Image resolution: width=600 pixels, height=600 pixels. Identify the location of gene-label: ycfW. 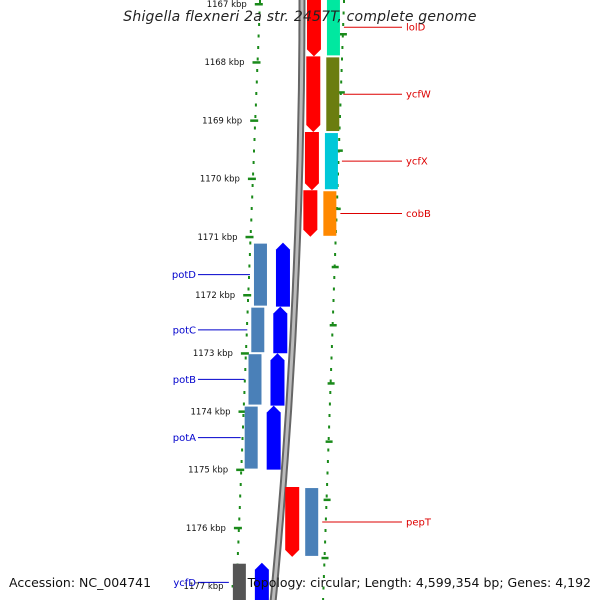
(418, 95).